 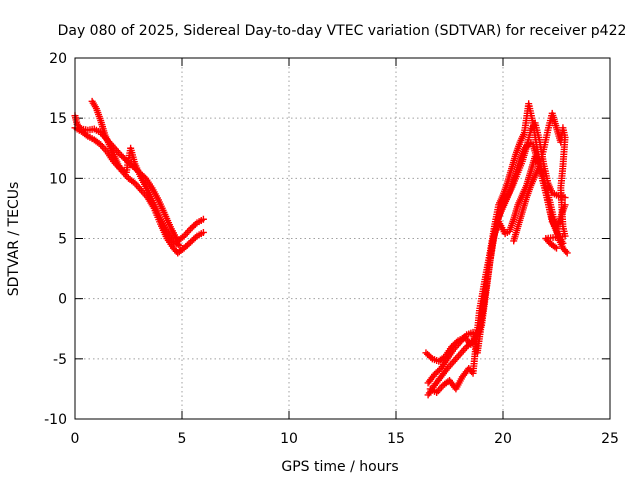 What do you see at coordinates (75, 439) in the screenshot?
I see `x-tick-label: 0` at bounding box center [75, 439].